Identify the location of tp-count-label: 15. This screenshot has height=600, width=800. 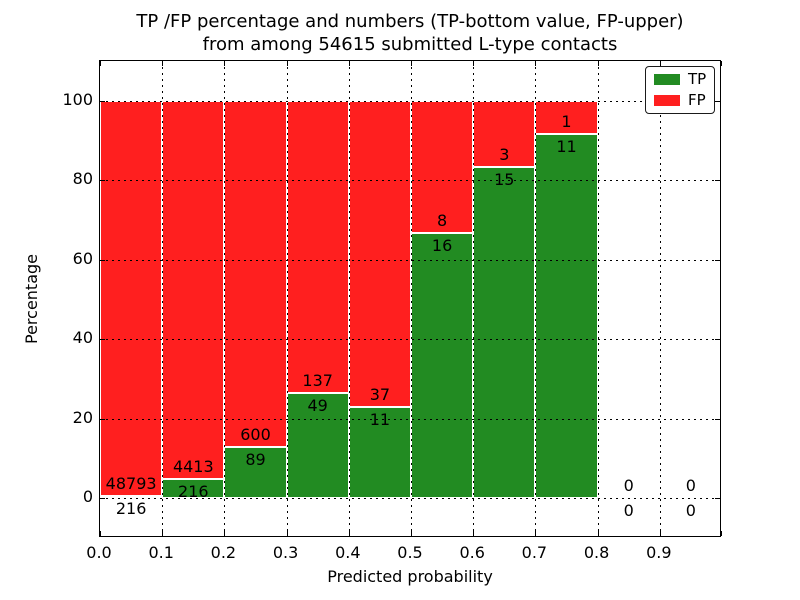
(504, 179).